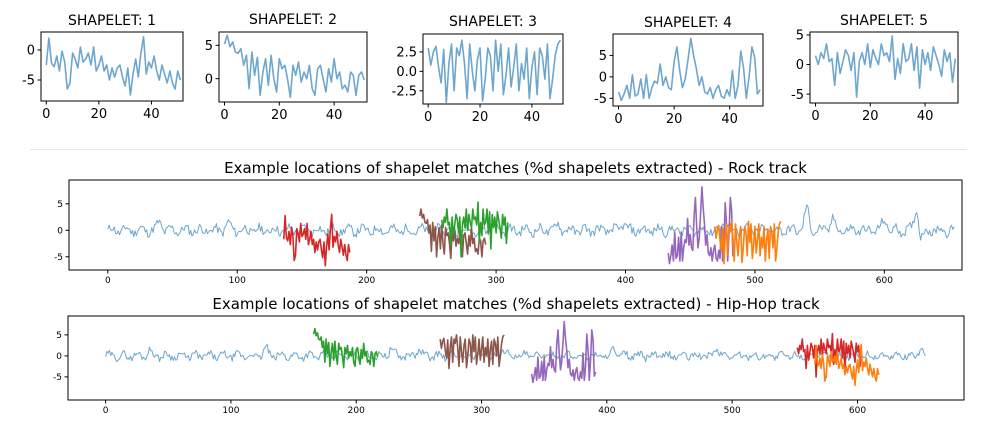 This screenshot has width=997, height=439. What do you see at coordinates (406, 72) in the screenshot?
I see `y-tick-label: 0.0` at bounding box center [406, 72].